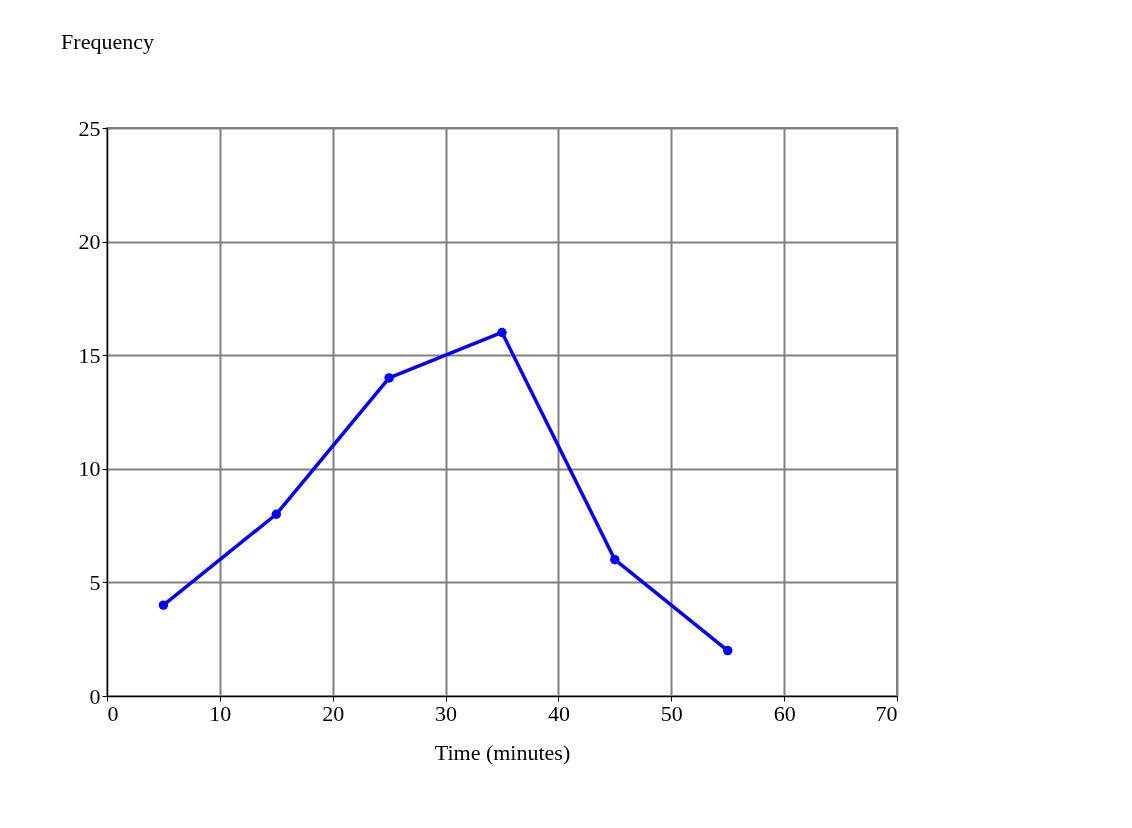 This screenshot has width=1132, height=828. What do you see at coordinates (886, 713) in the screenshot?
I see `x-tick-label: 70` at bounding box center [886, 713].